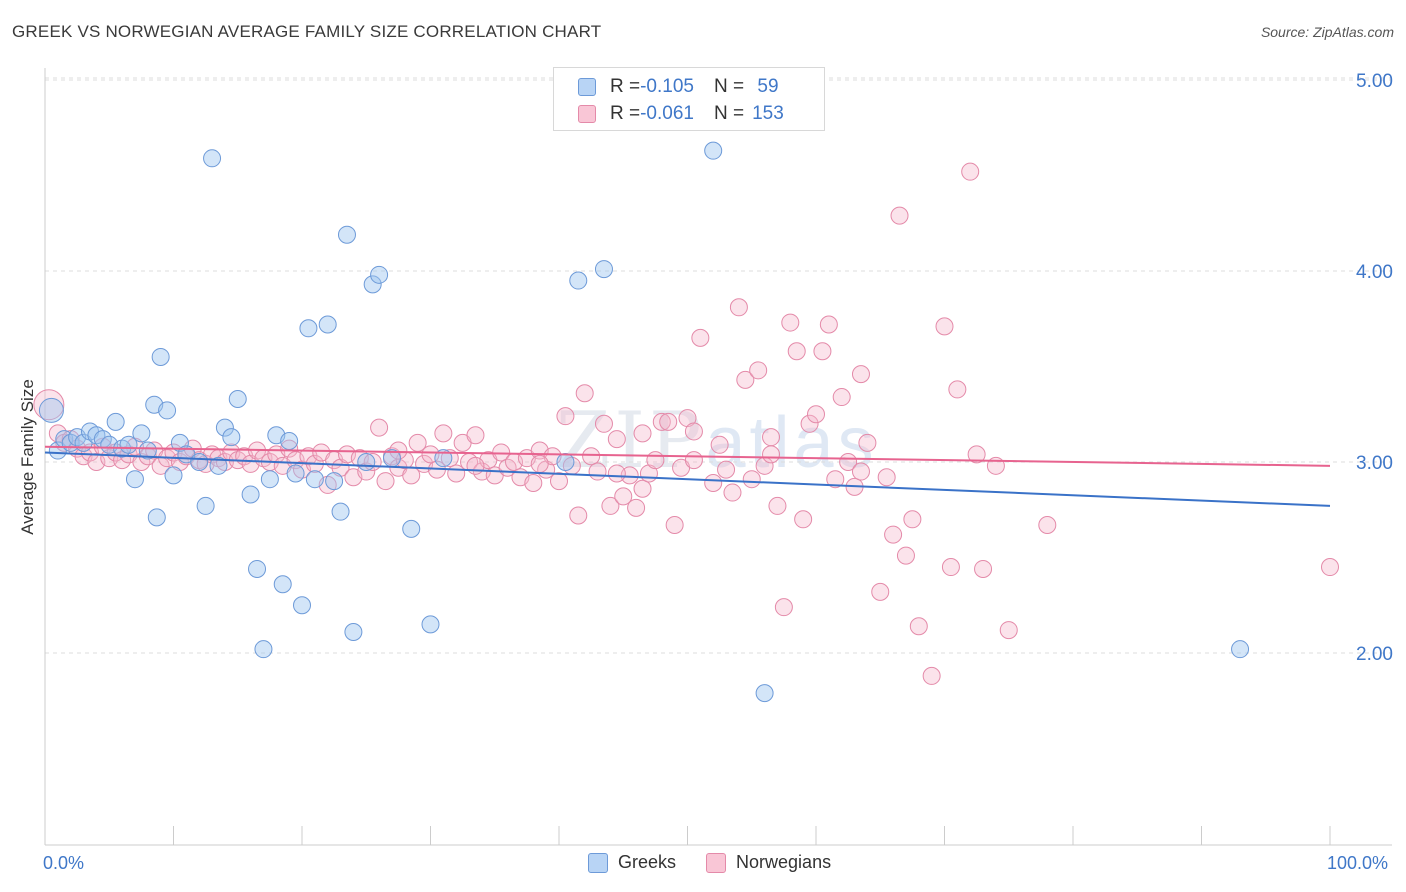 This screenshot has height=892, width=1406. I want to click on correlation-legend: R = -0.105 N = 59 R = -0.061 N = 153, so click(689, 99).